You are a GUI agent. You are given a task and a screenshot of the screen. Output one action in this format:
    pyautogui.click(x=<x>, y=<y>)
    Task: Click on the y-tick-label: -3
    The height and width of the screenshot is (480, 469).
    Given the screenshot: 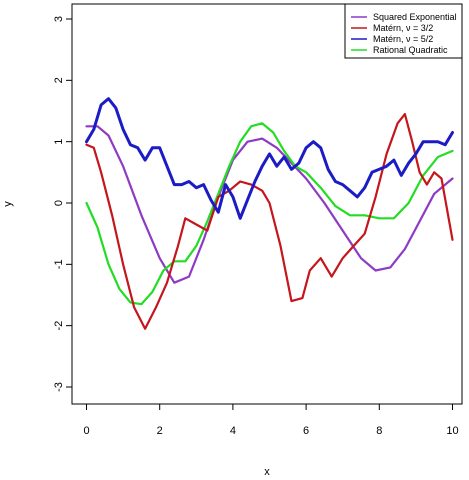 What is the action you would take?
    pyautogui.click(x=59, y=387)
    